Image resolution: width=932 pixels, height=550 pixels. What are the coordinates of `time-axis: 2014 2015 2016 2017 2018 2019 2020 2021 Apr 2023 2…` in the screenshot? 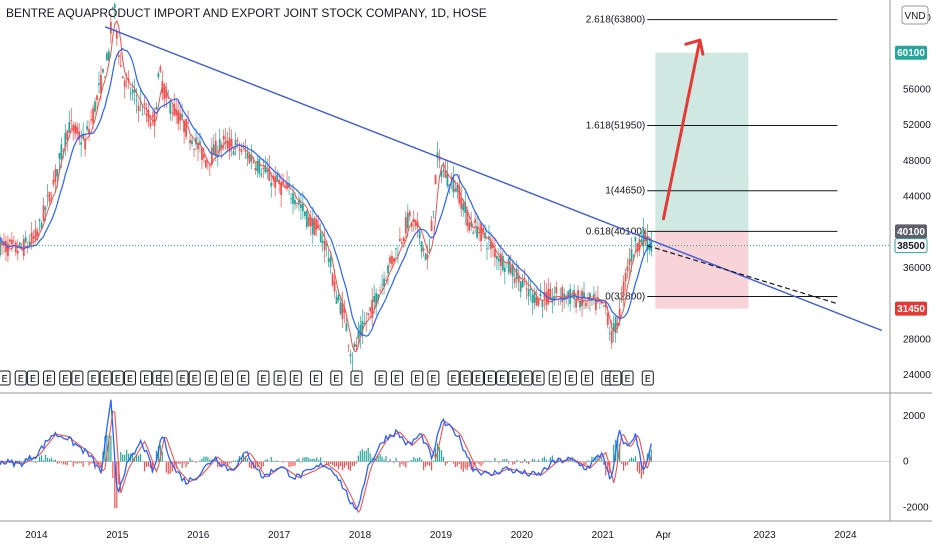 It's located at (441, 535).